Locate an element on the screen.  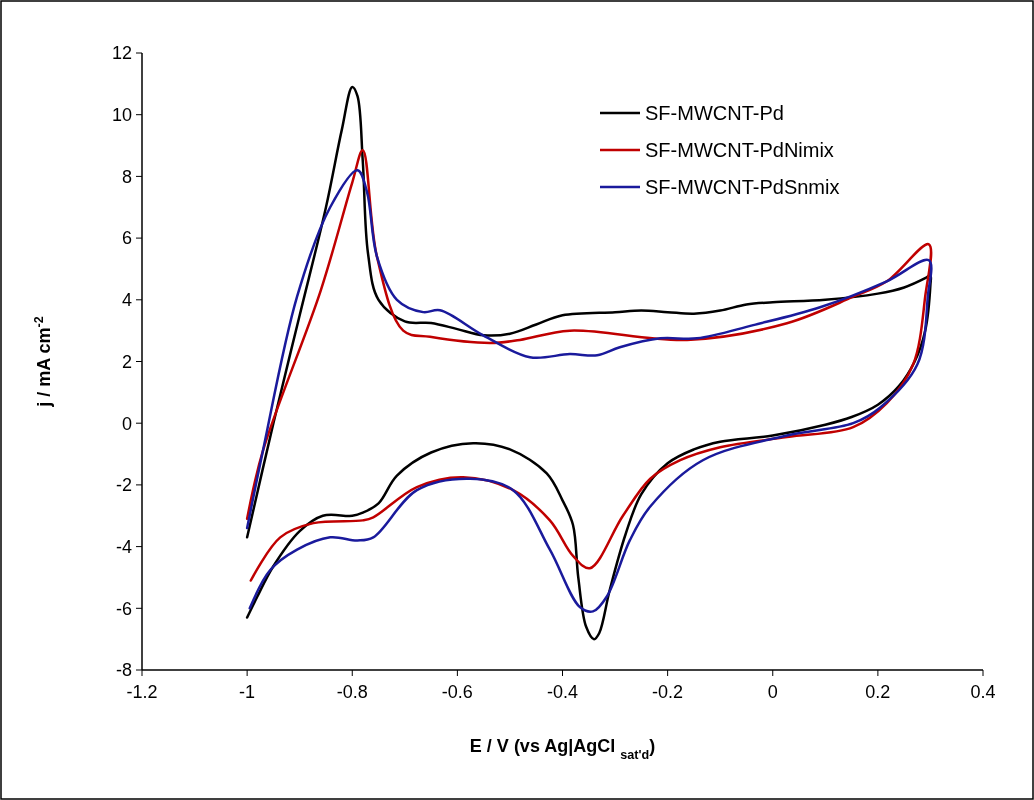
x-tick-label: -1 is located at coordinates (247, 692).